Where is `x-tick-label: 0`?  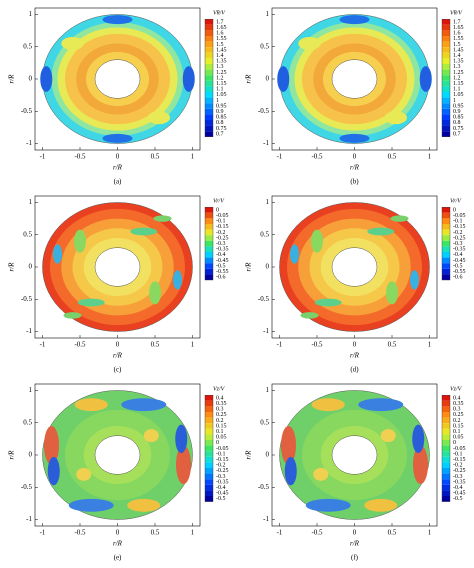
x-tick-label: 0 is located at coordinates (355, 533).